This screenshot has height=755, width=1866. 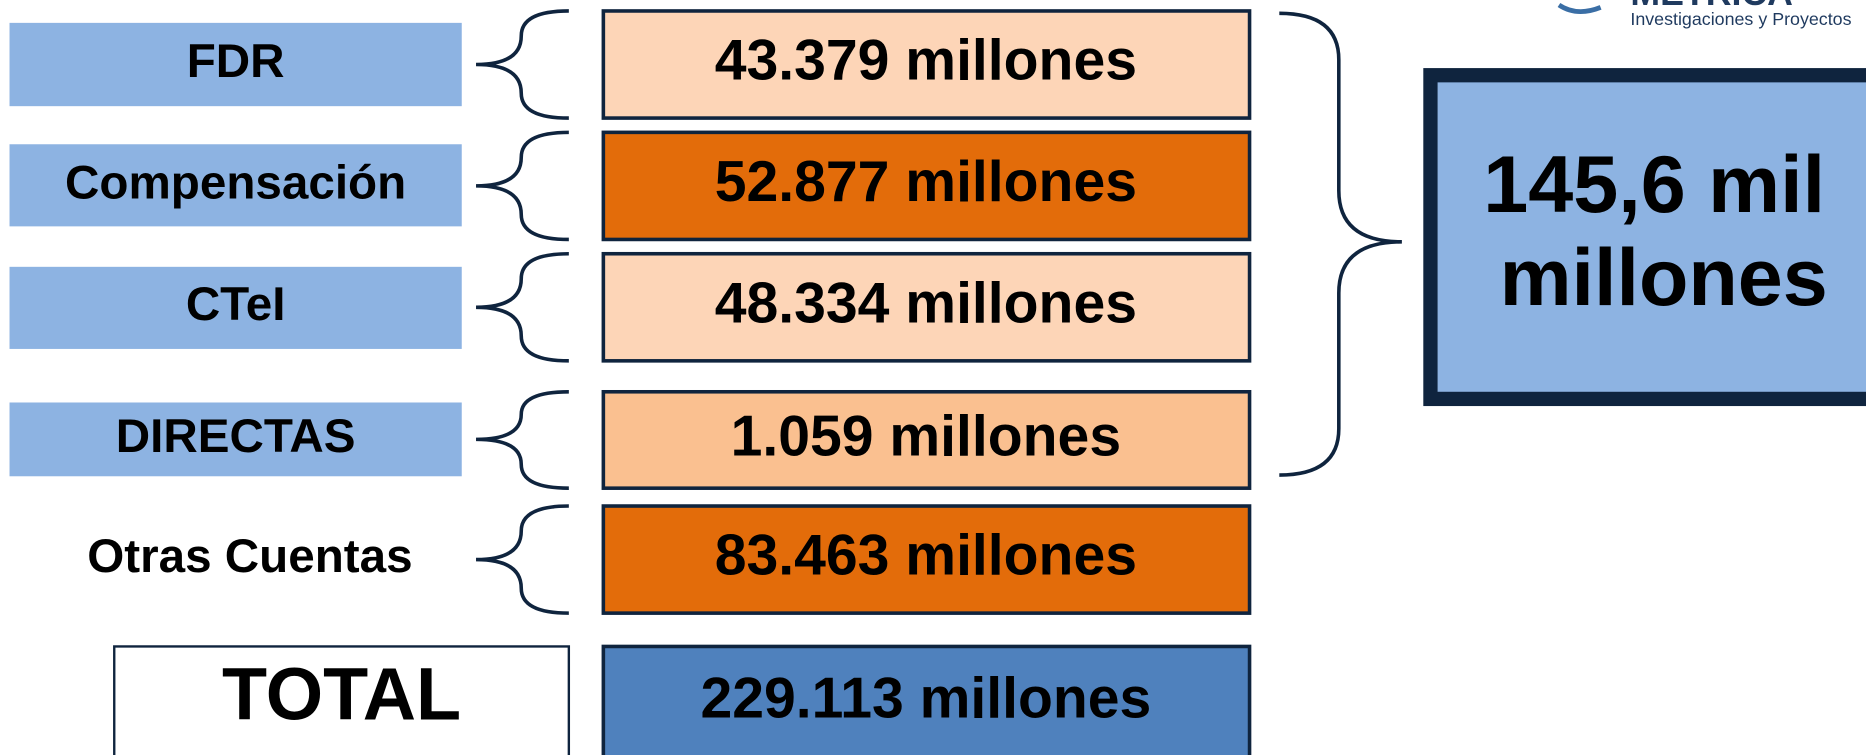 What do you see at coordinates (235, 182) in the screenshot?
I see `row-label: Compensación` at bounding box center [235, 182].